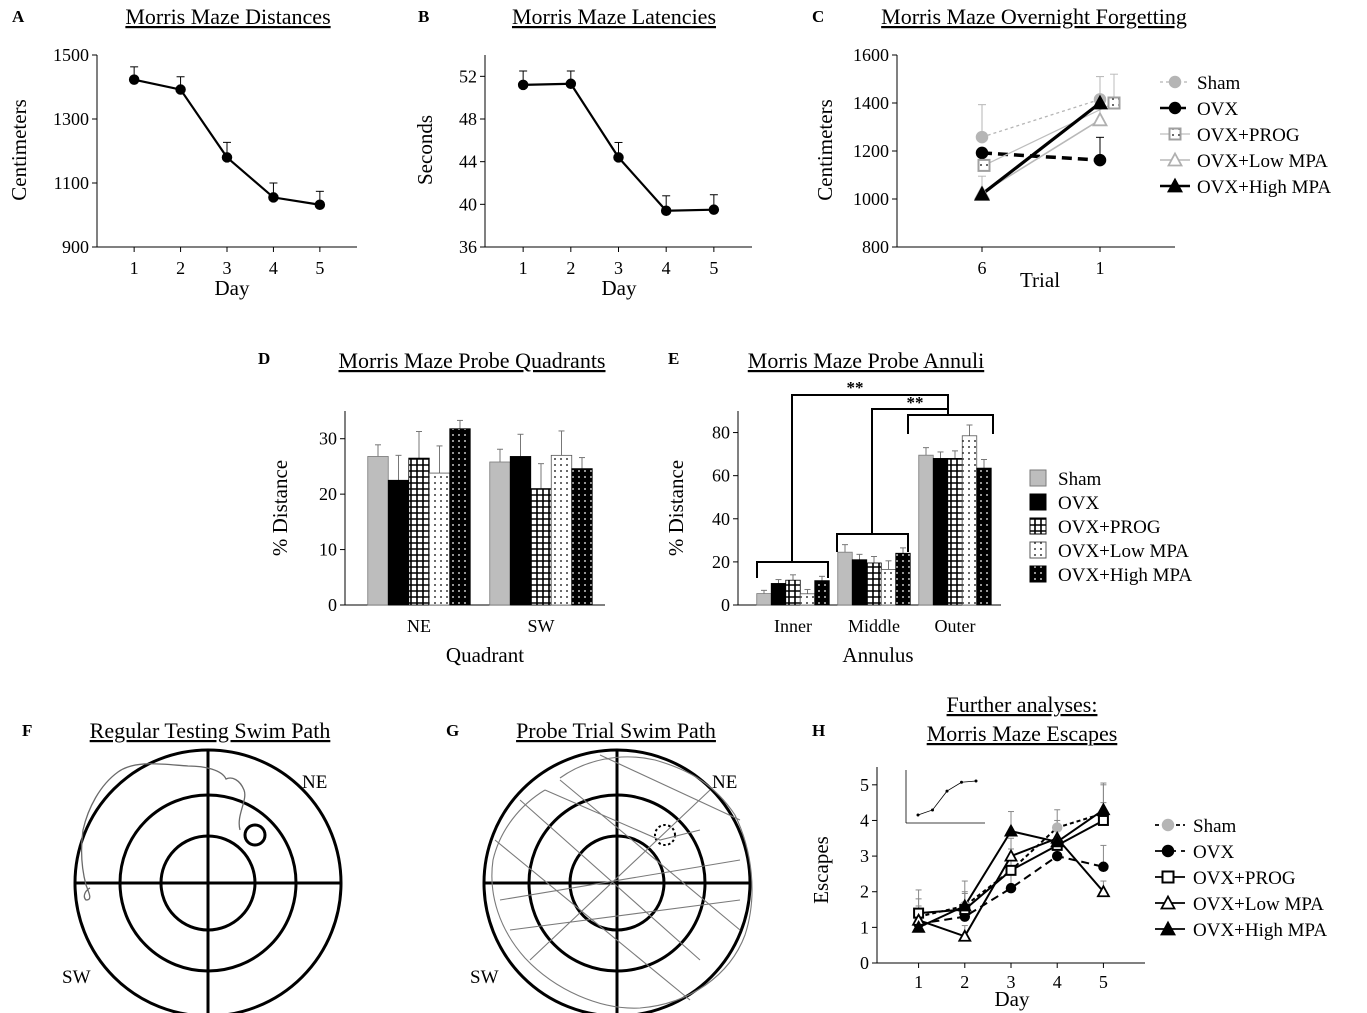 The width and height of the screenshot is (1367, 1013). What do you see at coordinates (955, 626) in the screenshot?
I see `plot-E-x-tick-label: Outer` at bounding box center [955, 626].